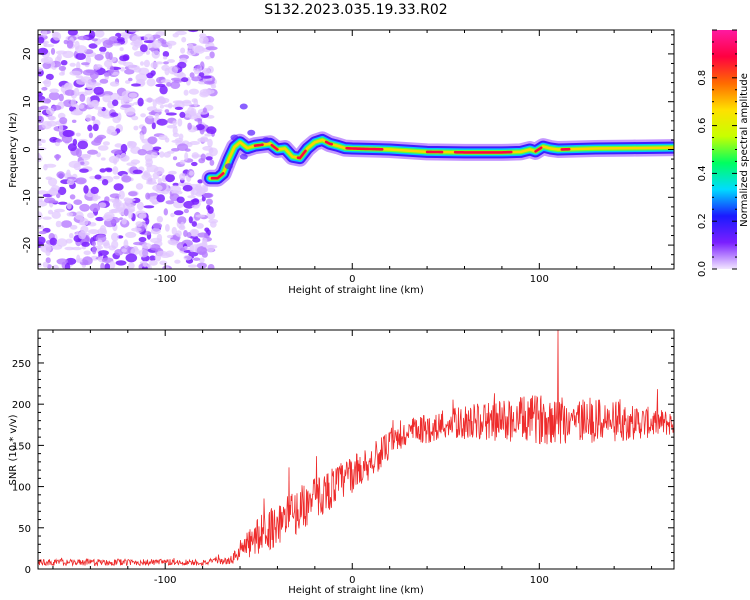  I want to click on tick-label: -20, so click(27, 245).